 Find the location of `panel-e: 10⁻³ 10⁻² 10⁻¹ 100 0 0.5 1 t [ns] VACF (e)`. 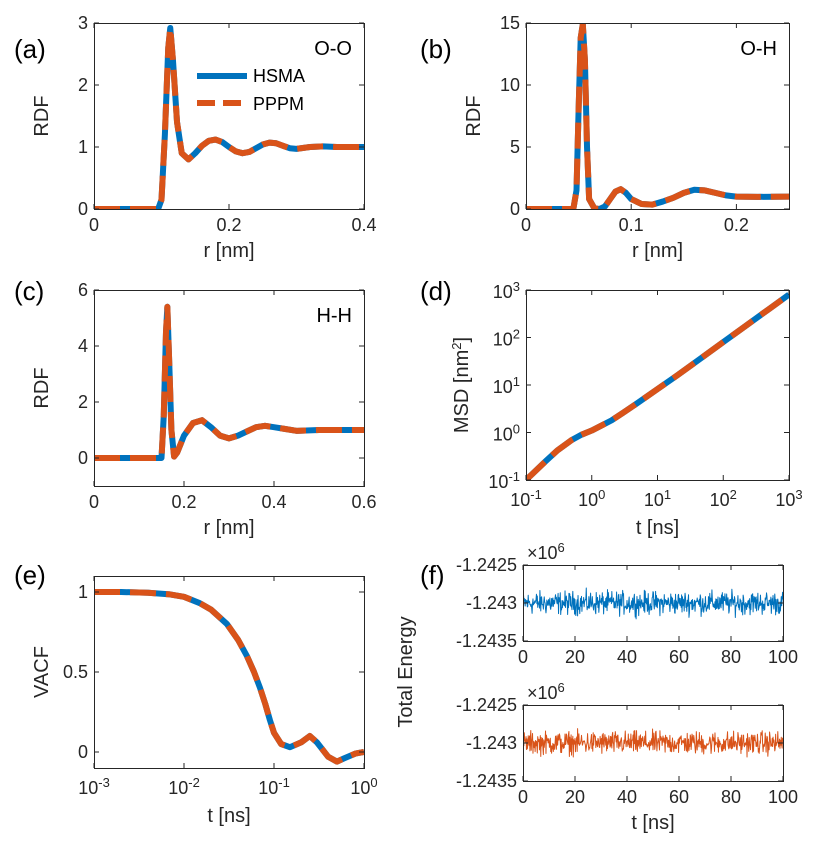

panel-e: 10⁻³ 10⁻² 10⁻¹ 100 0 0.5 1 t [ns] VACF (e) is located at coordinates (196, 693).